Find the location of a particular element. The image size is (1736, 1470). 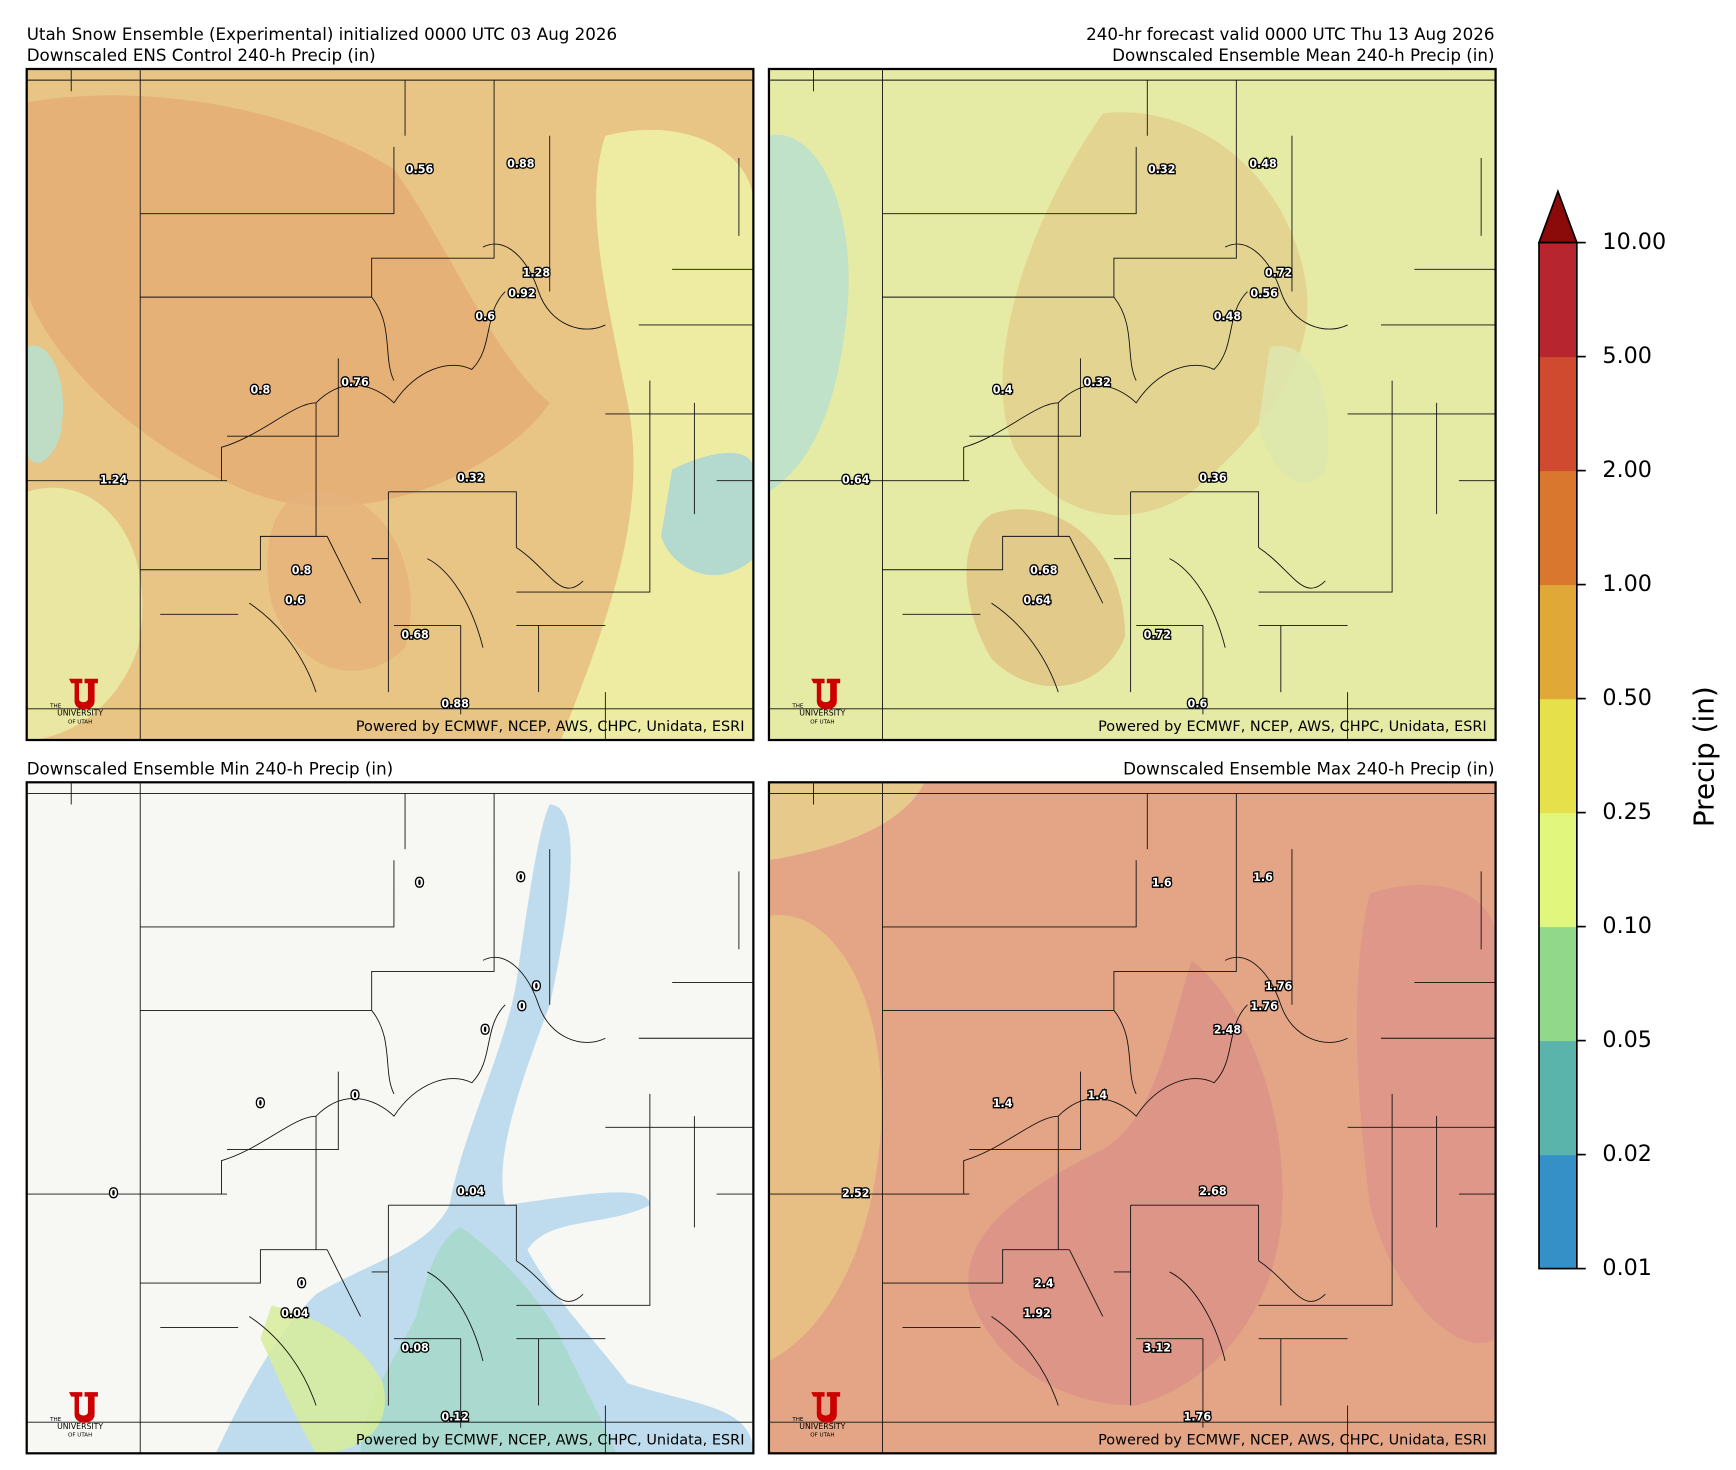

colorbar-tick-label: 0.05 is located at coordinates (1627, 1040).